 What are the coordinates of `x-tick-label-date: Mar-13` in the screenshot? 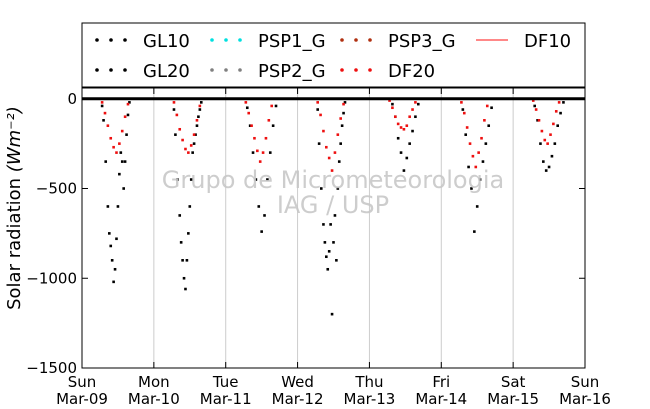 It's located at (370, 399).